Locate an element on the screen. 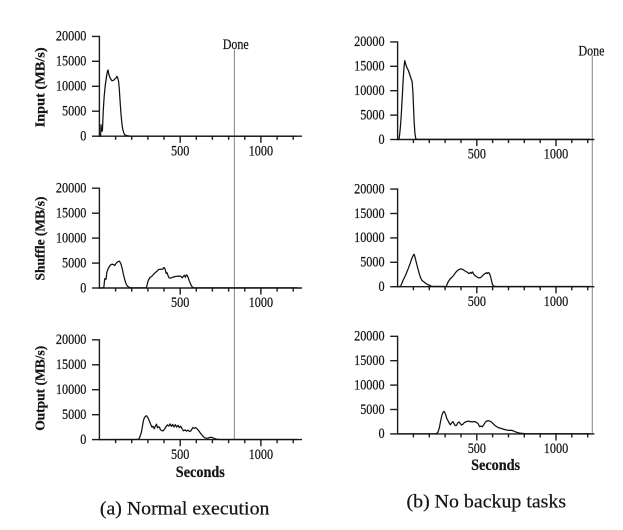 The image size is (623, 530). svg-text: Shuffle (MB/s) is located at coordinates (40, 239).